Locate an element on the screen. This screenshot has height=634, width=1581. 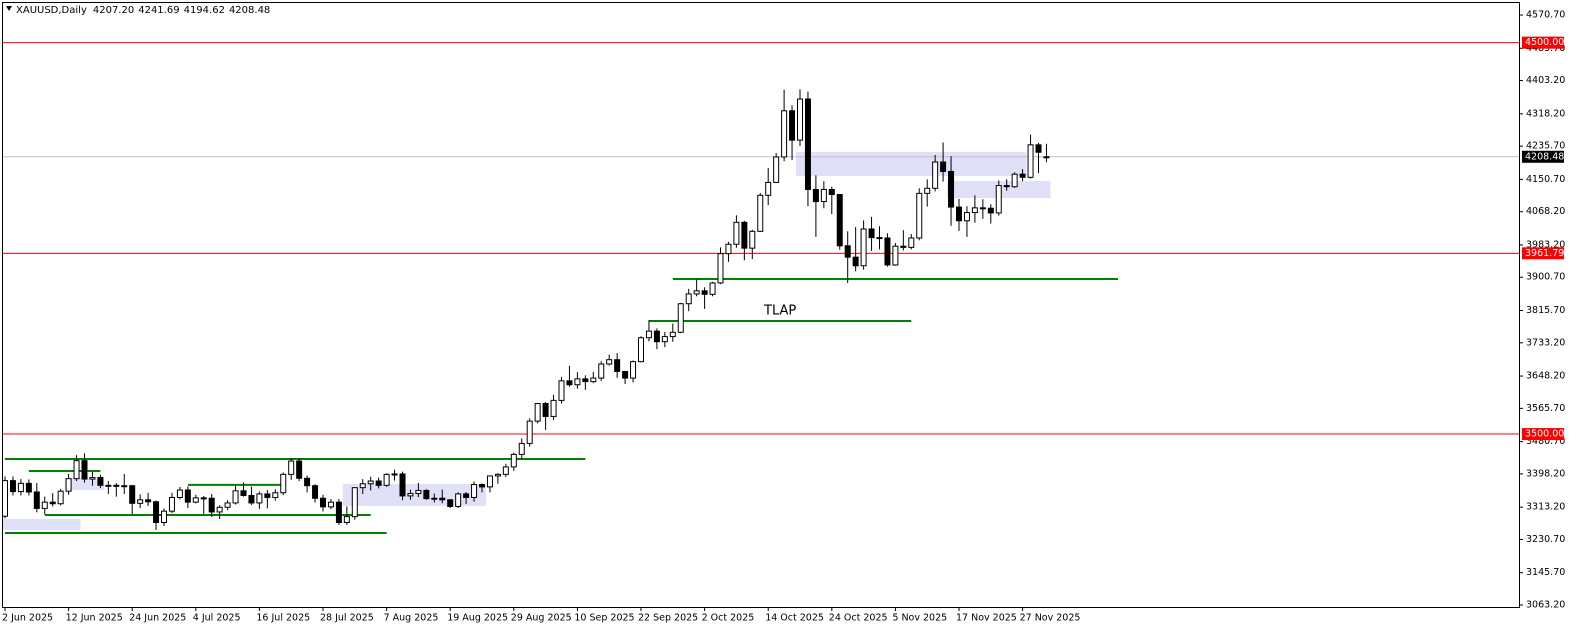
y-tick-label: 3230.70 is located at coordinates (1545, 539).